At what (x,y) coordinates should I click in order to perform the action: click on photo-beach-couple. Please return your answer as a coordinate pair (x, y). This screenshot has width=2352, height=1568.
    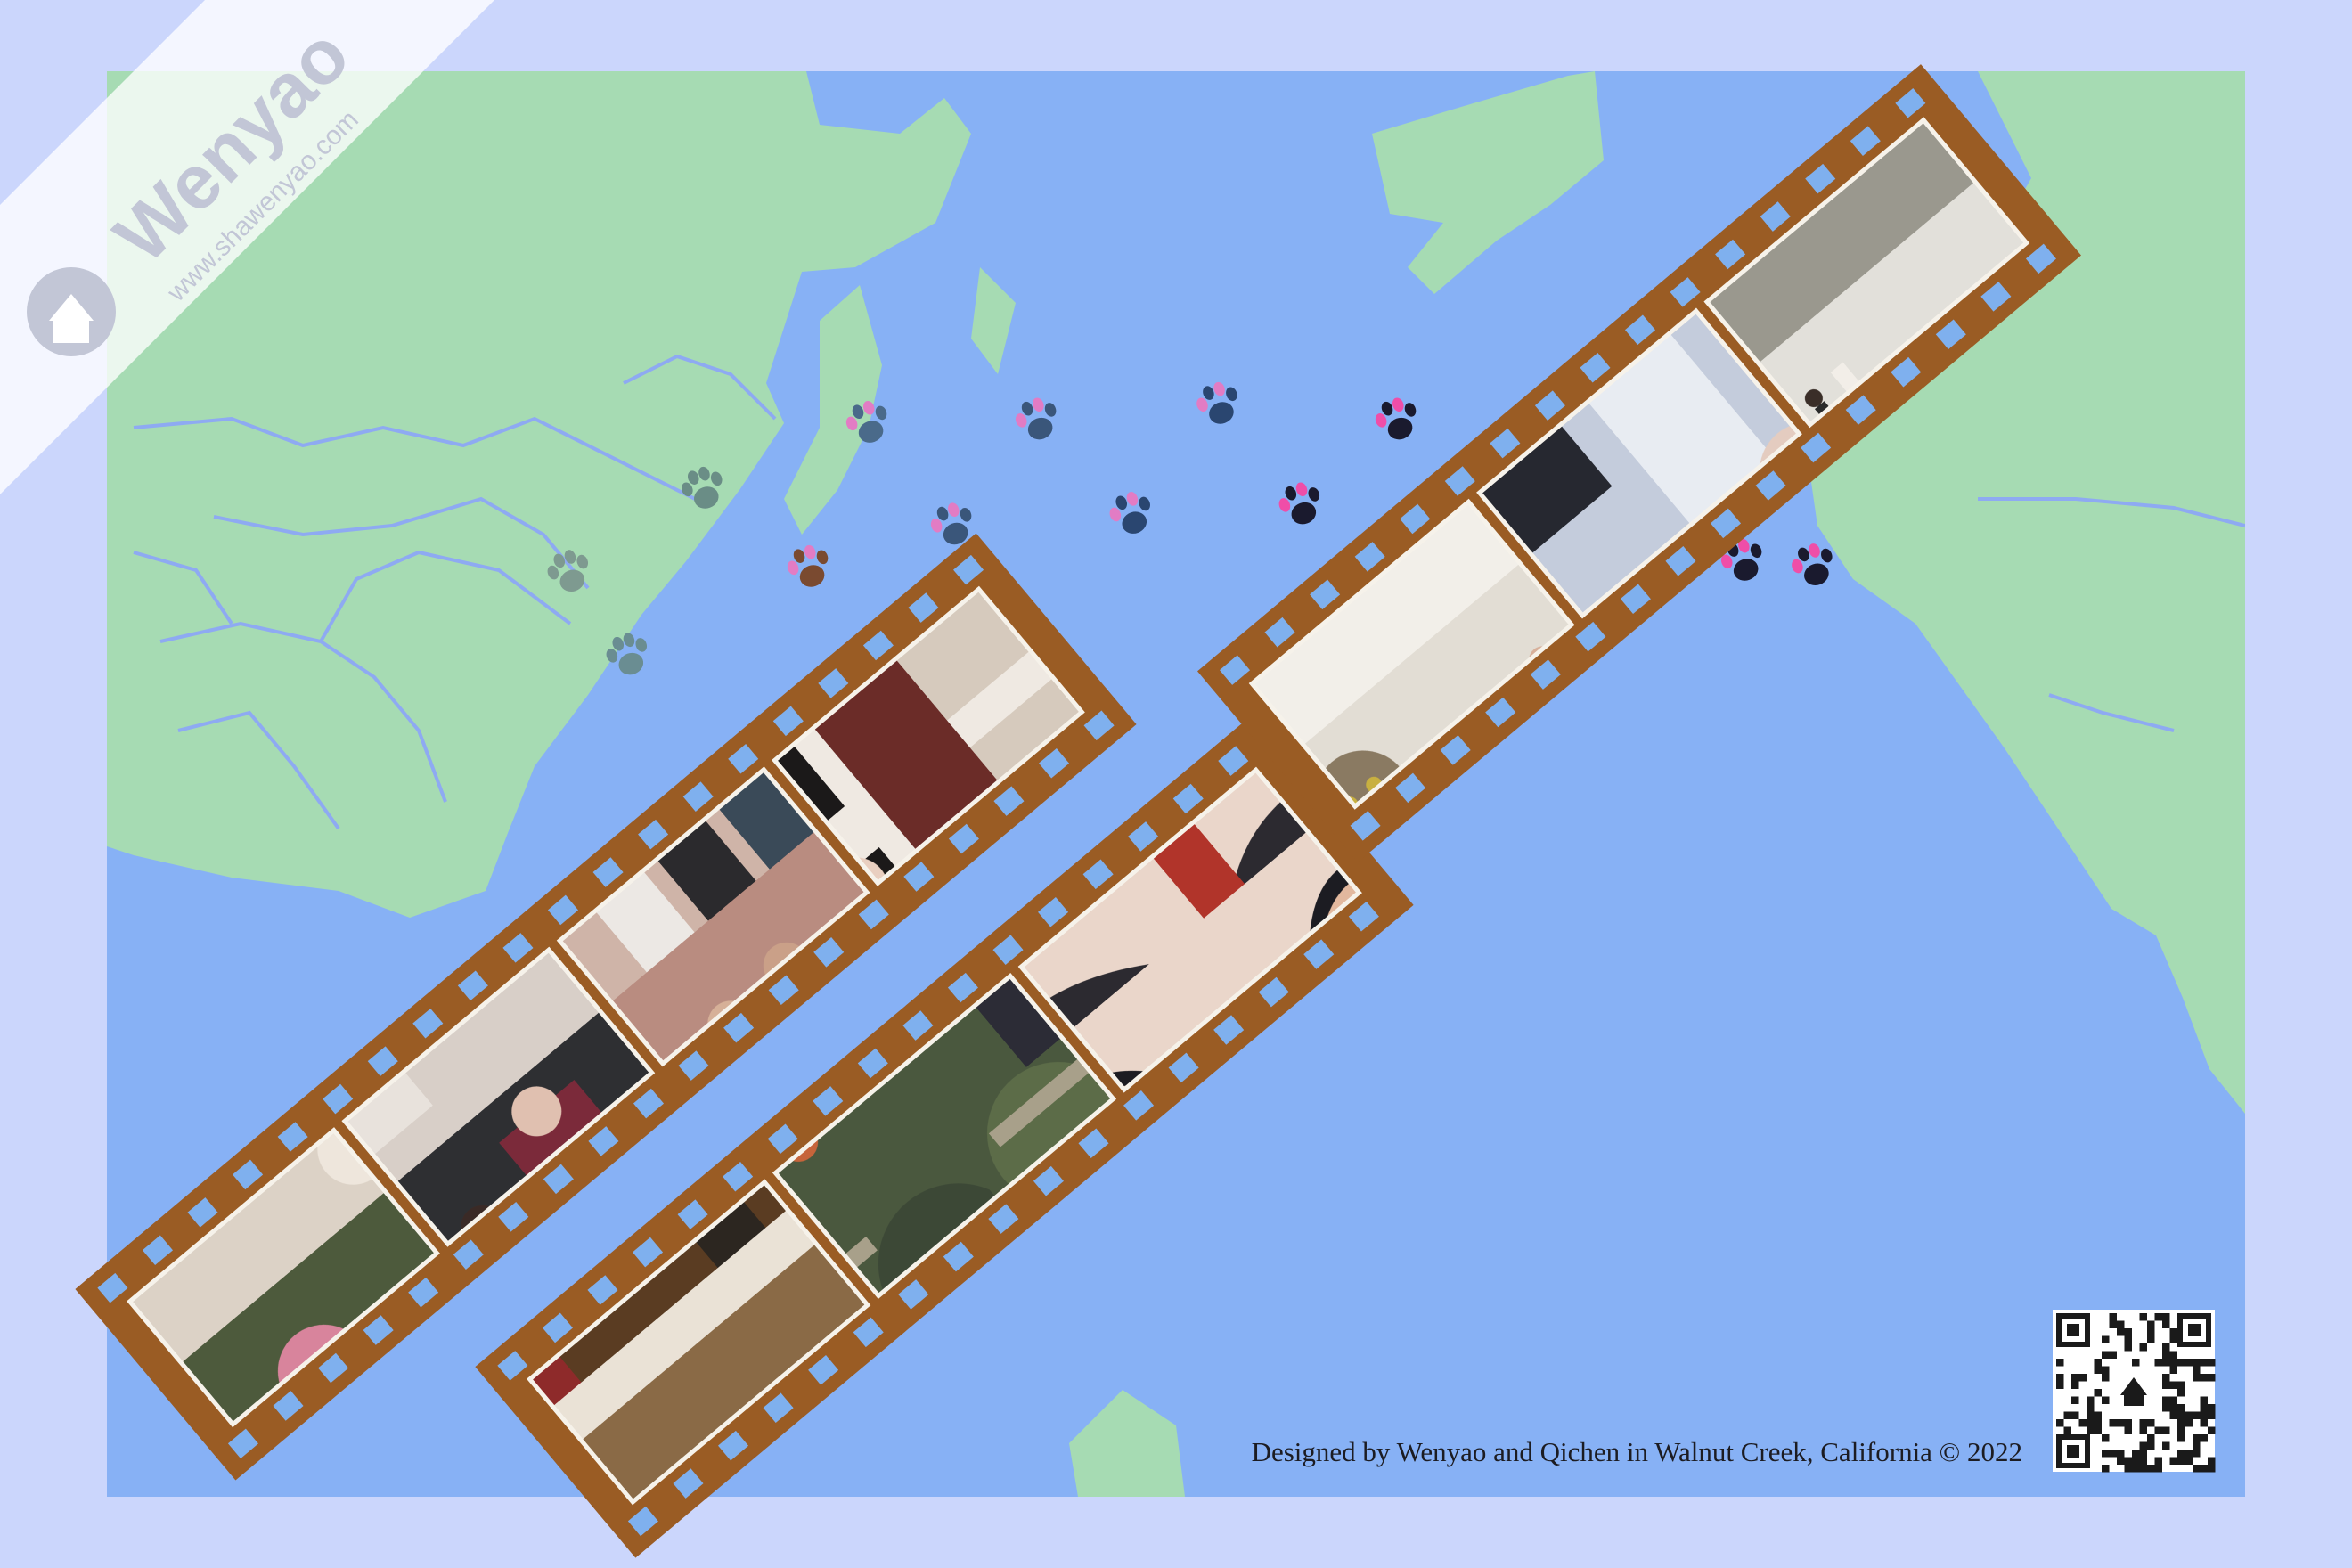
    Looking at the image, I should click on (1866, 273).